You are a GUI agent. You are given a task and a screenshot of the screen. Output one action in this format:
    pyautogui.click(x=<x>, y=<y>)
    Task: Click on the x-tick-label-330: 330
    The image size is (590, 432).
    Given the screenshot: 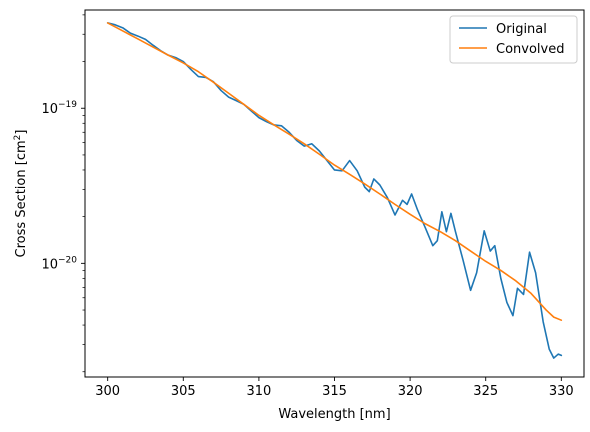 What is the action you would take?
    pyautogui.click(x=561, y=391)
    